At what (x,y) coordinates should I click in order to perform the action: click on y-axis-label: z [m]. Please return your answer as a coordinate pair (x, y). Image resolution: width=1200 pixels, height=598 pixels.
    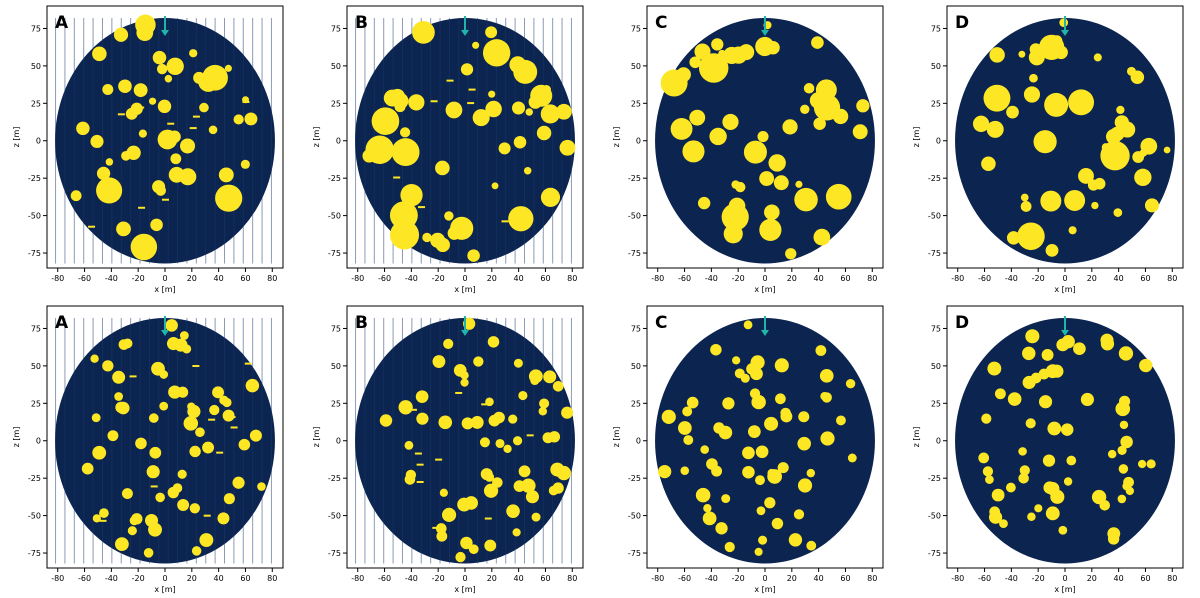
    Looking at the image, I should click on (16, 137).